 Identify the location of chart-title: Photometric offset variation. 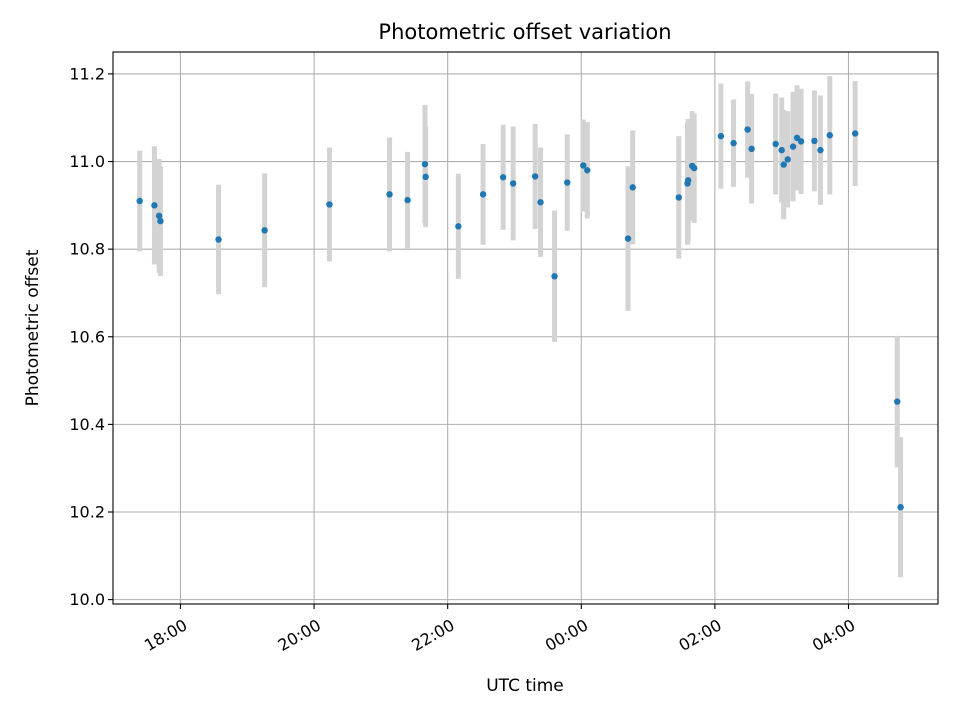
(524, 32).